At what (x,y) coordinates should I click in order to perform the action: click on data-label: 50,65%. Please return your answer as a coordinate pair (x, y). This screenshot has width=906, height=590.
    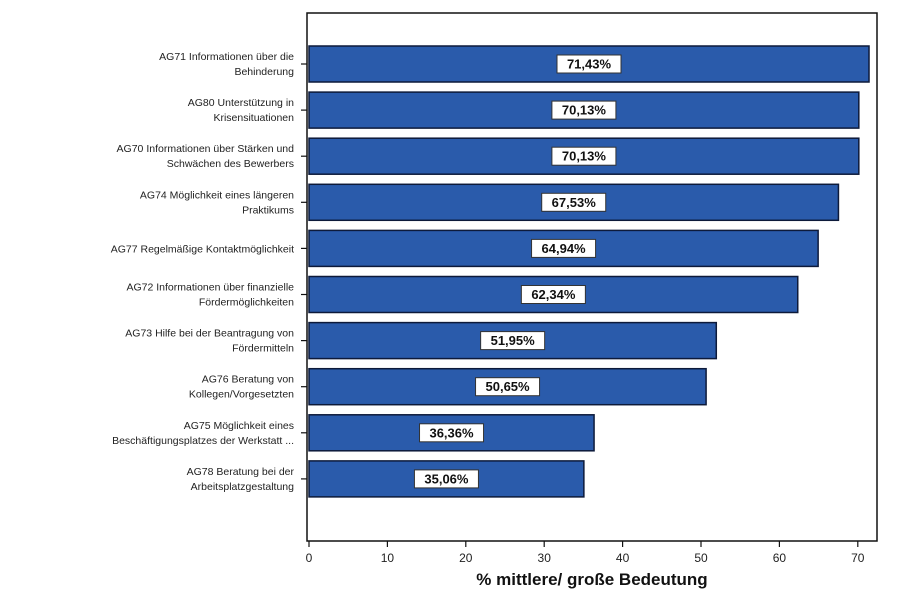
    Looking at the image, I should click on (508, 386).